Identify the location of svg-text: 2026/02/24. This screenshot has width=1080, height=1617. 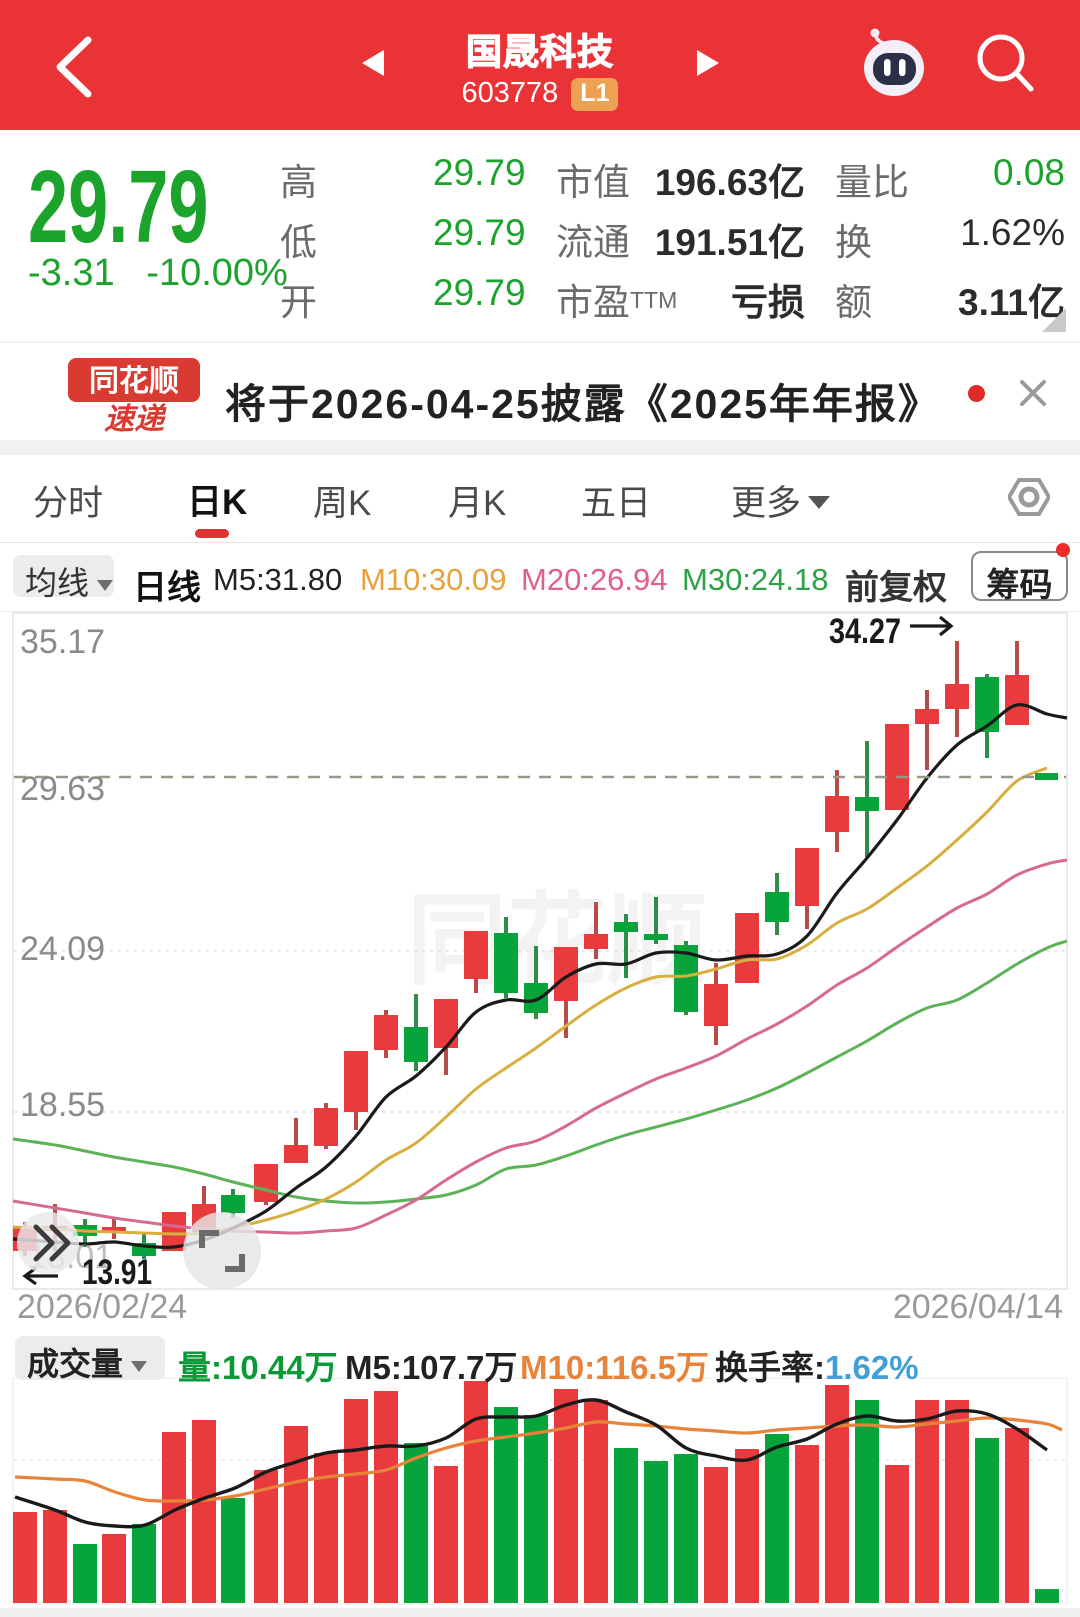
(102, 1307).